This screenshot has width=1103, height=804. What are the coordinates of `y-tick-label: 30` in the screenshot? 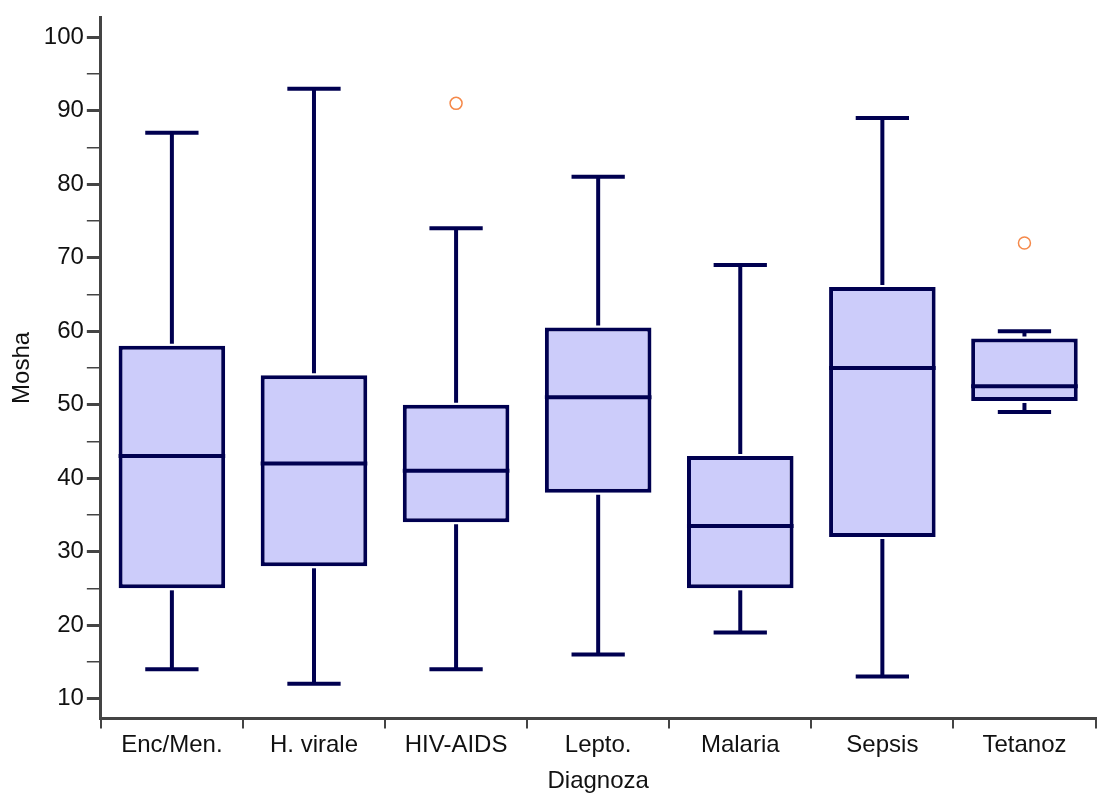 It's located at (70, 550).